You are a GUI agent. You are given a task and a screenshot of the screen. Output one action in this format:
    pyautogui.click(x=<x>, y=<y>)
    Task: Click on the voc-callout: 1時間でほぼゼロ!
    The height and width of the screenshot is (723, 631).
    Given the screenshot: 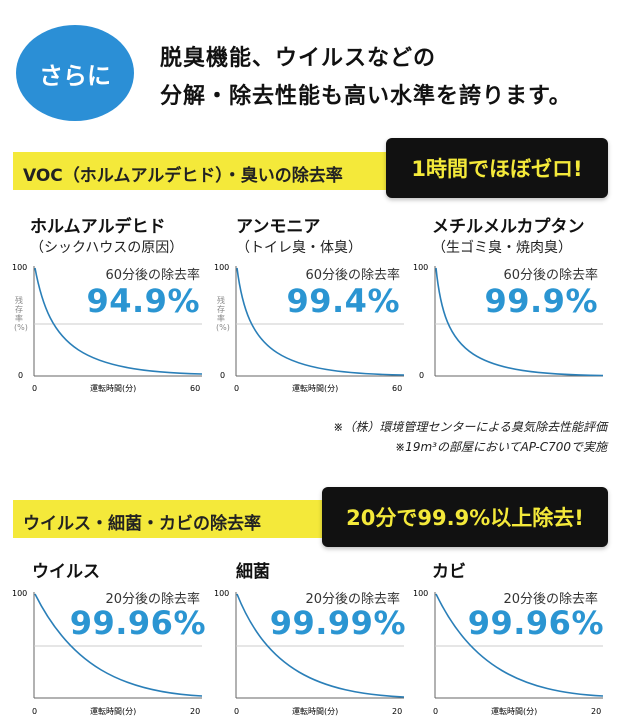 What is the action you would take?
    pyautogui.click(x=497, y=168)
    